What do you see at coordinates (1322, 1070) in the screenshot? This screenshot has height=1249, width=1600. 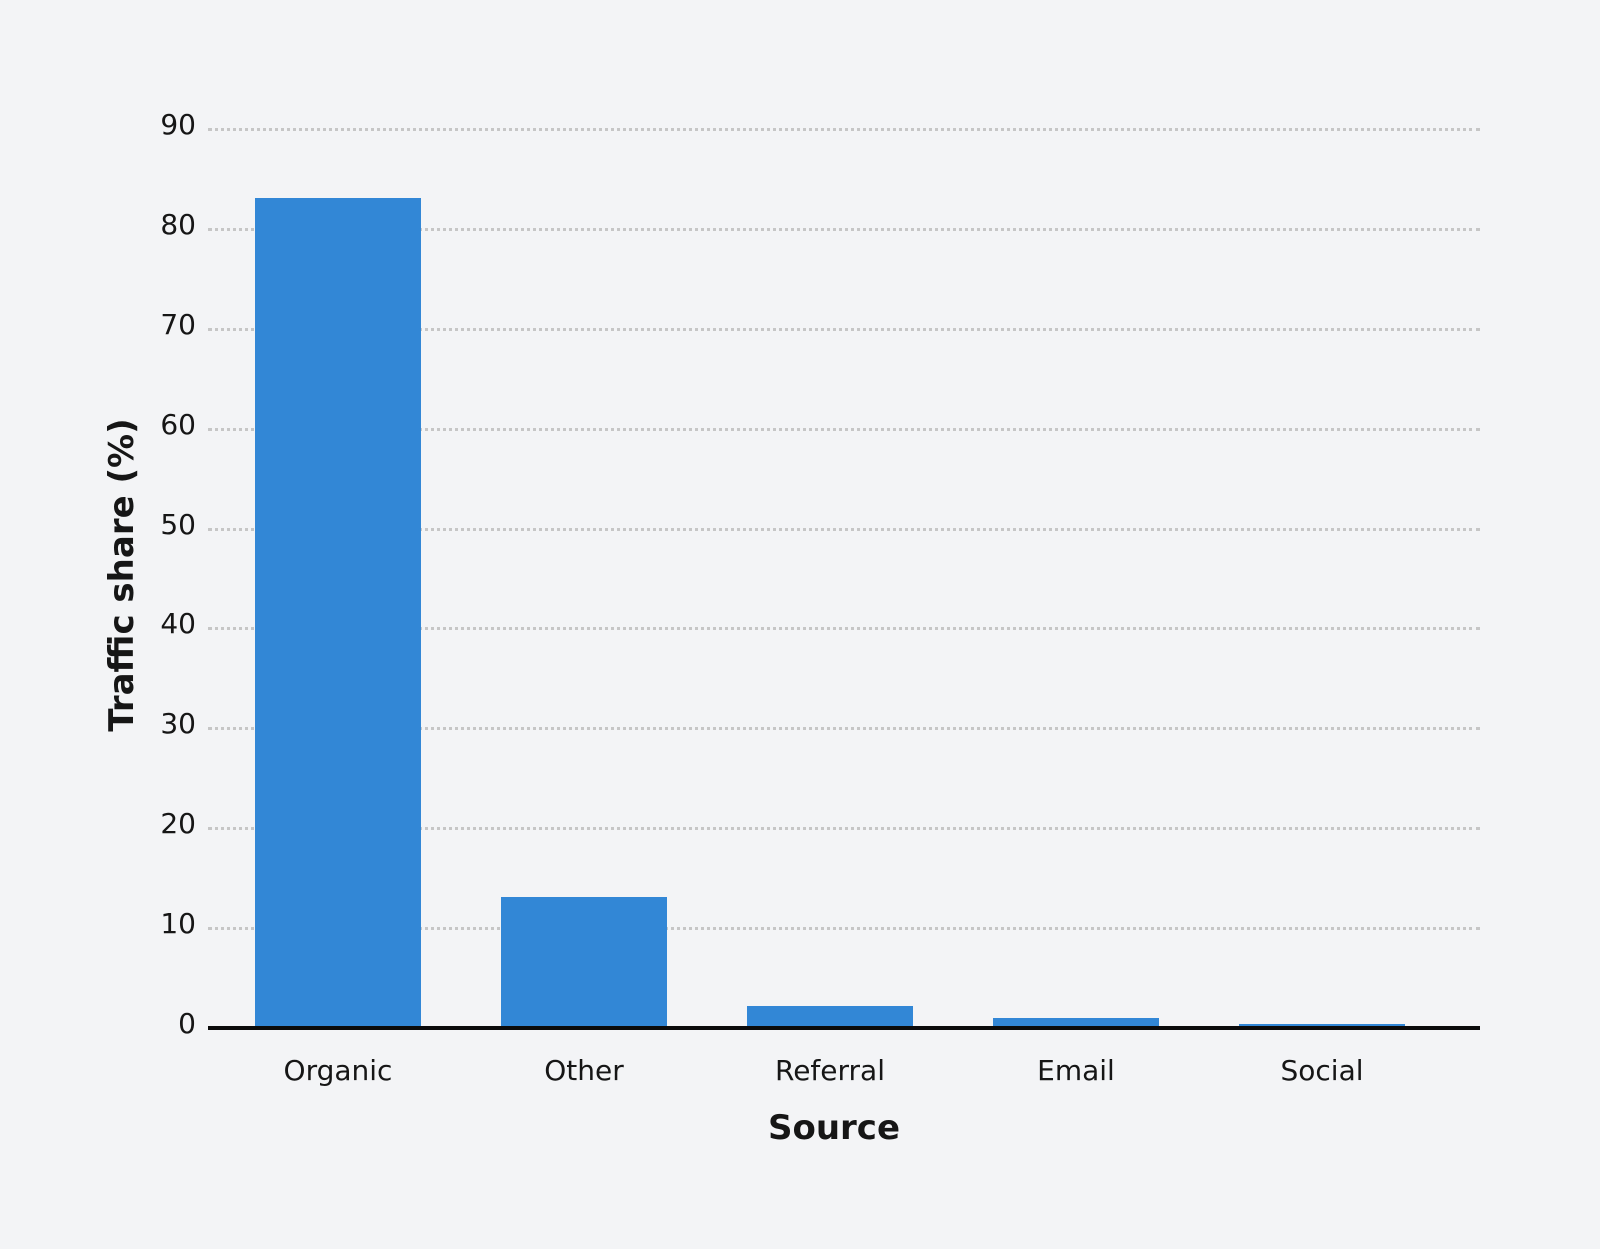 I see `x-tick-label: Social` at bounding box center [1322, 1070].